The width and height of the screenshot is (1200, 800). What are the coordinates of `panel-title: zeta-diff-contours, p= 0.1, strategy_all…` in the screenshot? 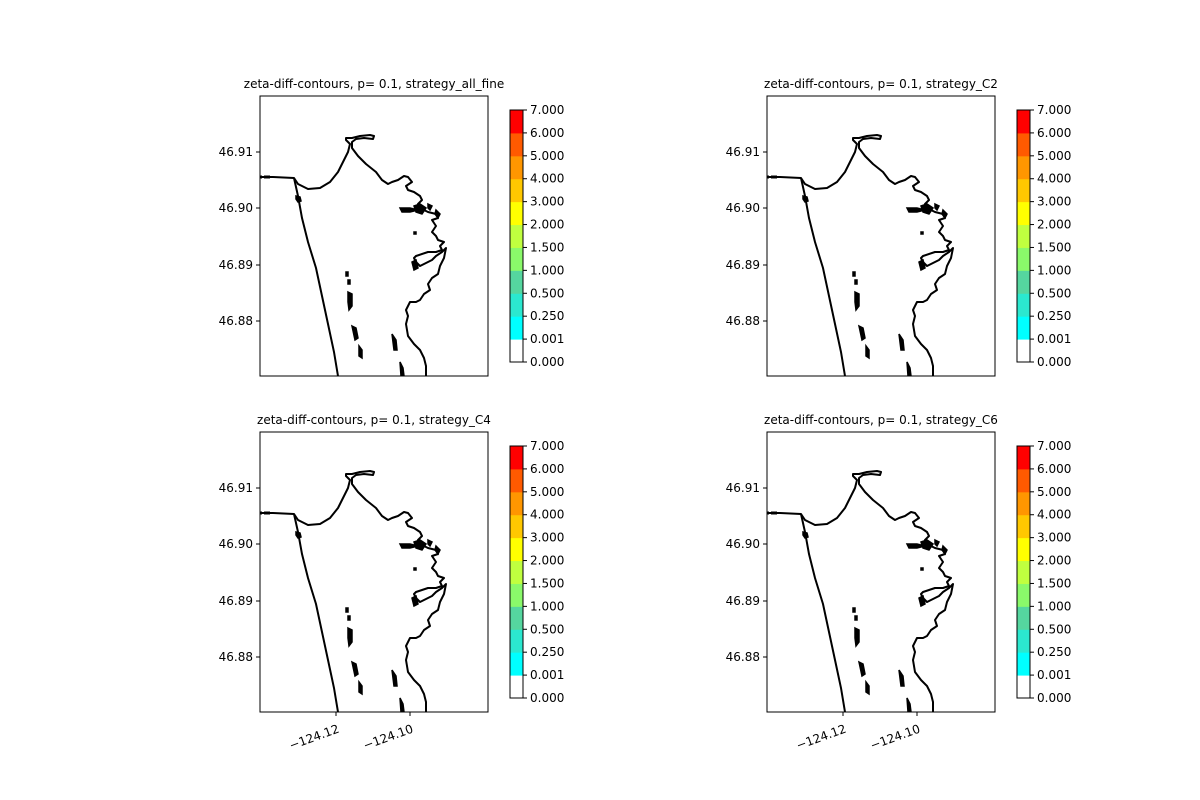 It's located at (374, 84).